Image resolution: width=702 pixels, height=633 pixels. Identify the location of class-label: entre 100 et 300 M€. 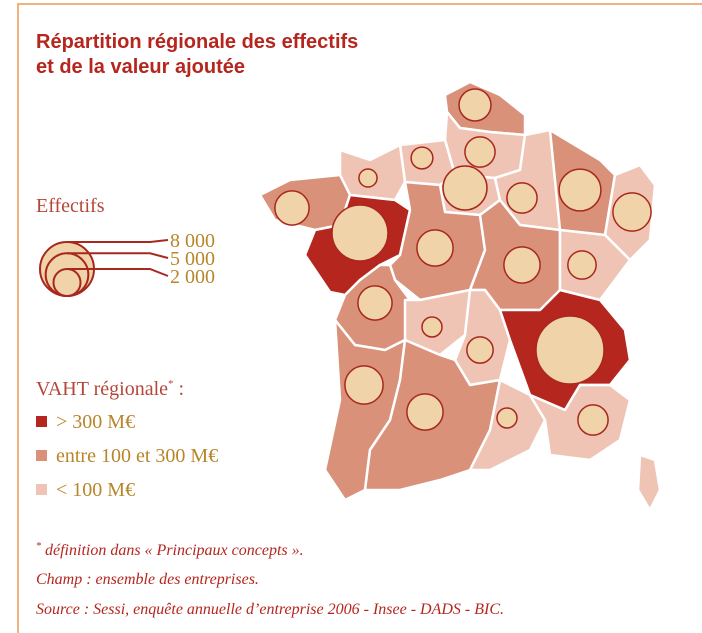
(137, 456).